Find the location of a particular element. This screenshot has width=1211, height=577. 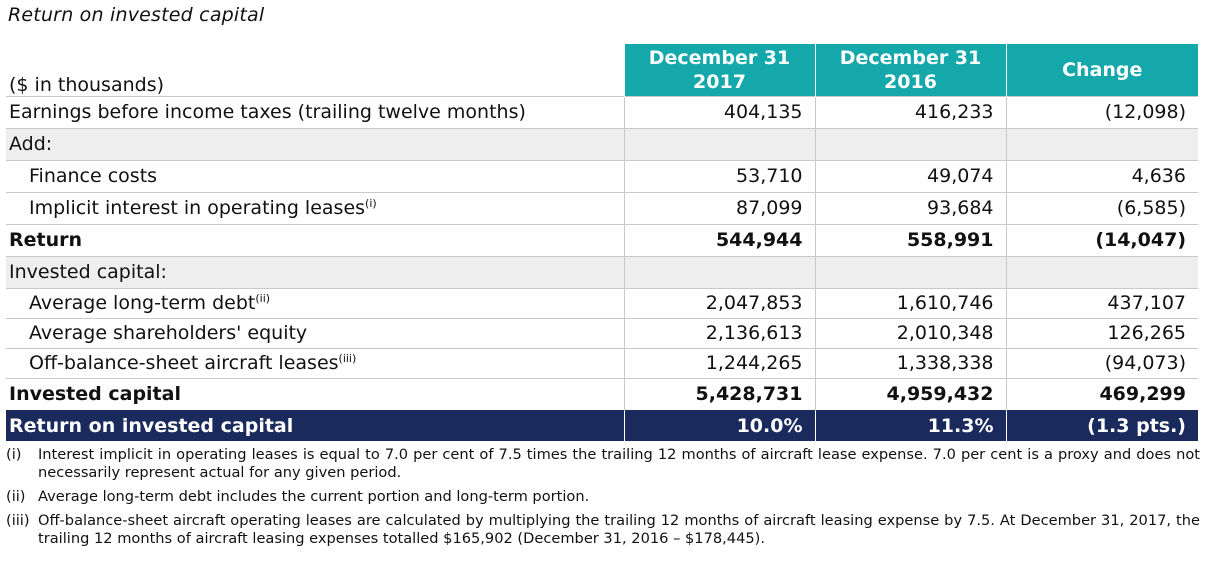

footnote-ref: (ii) is located at coordinates (263, 298).